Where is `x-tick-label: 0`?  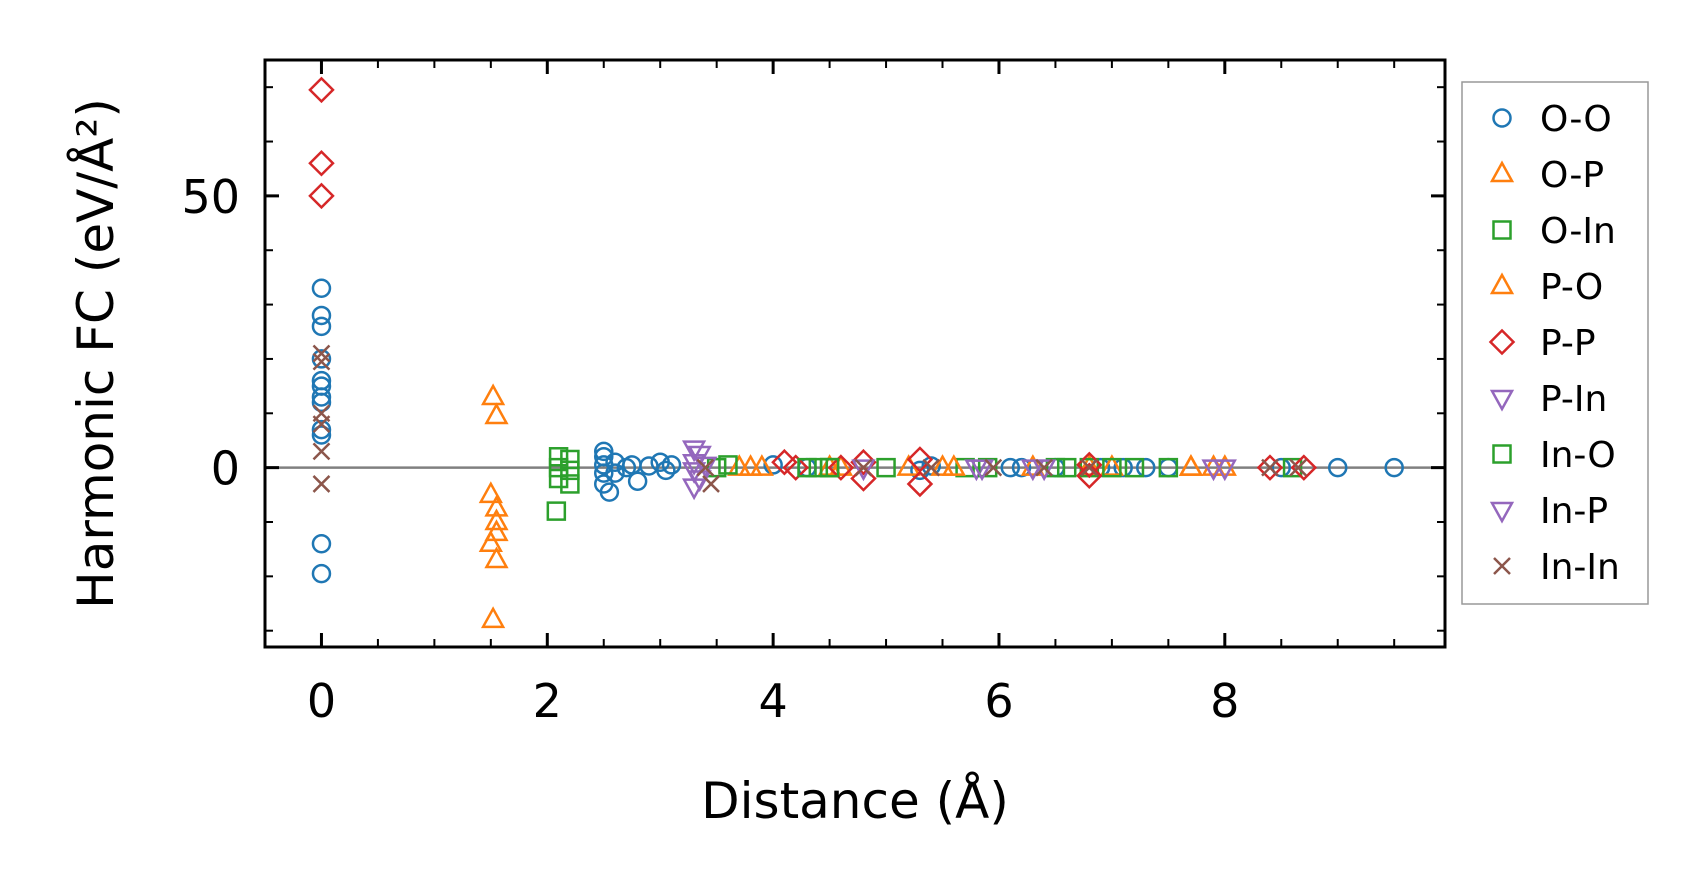 x-tick-label: 0 is located at coordinates (321, 701).